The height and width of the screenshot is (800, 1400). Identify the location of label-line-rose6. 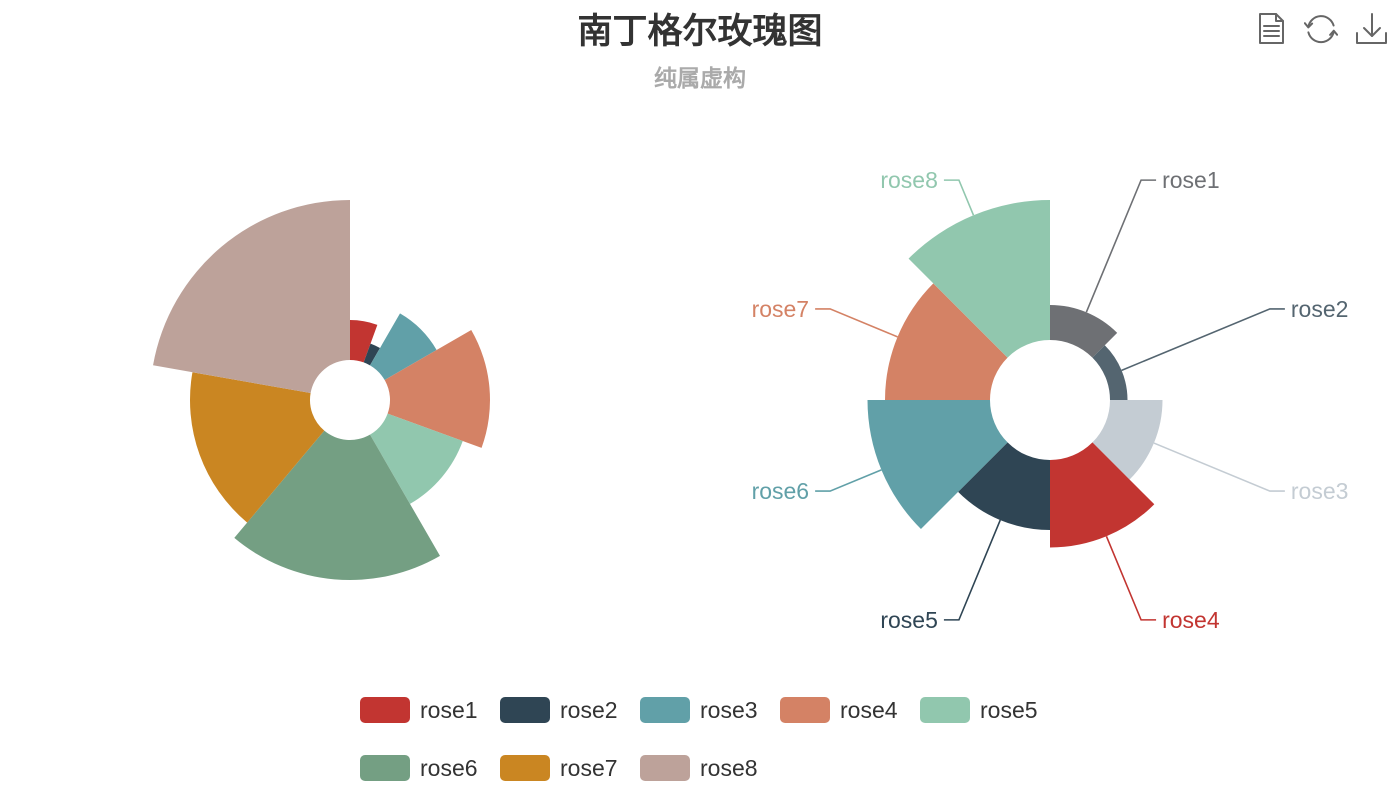
(848, 480).